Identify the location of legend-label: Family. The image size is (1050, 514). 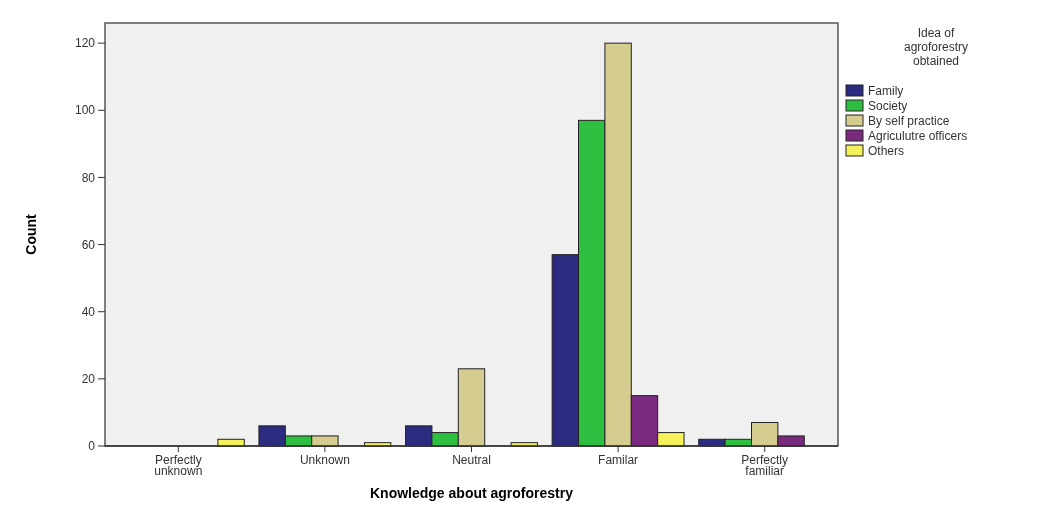
(886, 90).